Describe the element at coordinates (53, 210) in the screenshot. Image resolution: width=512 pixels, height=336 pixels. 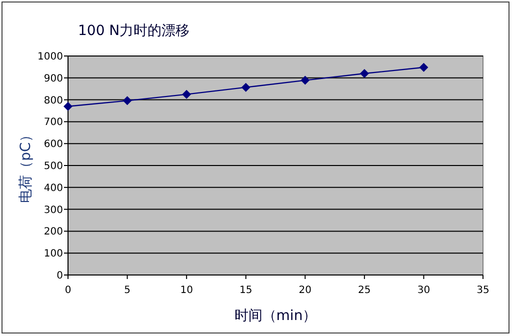
I see `y-tick-label: 300` at that location.